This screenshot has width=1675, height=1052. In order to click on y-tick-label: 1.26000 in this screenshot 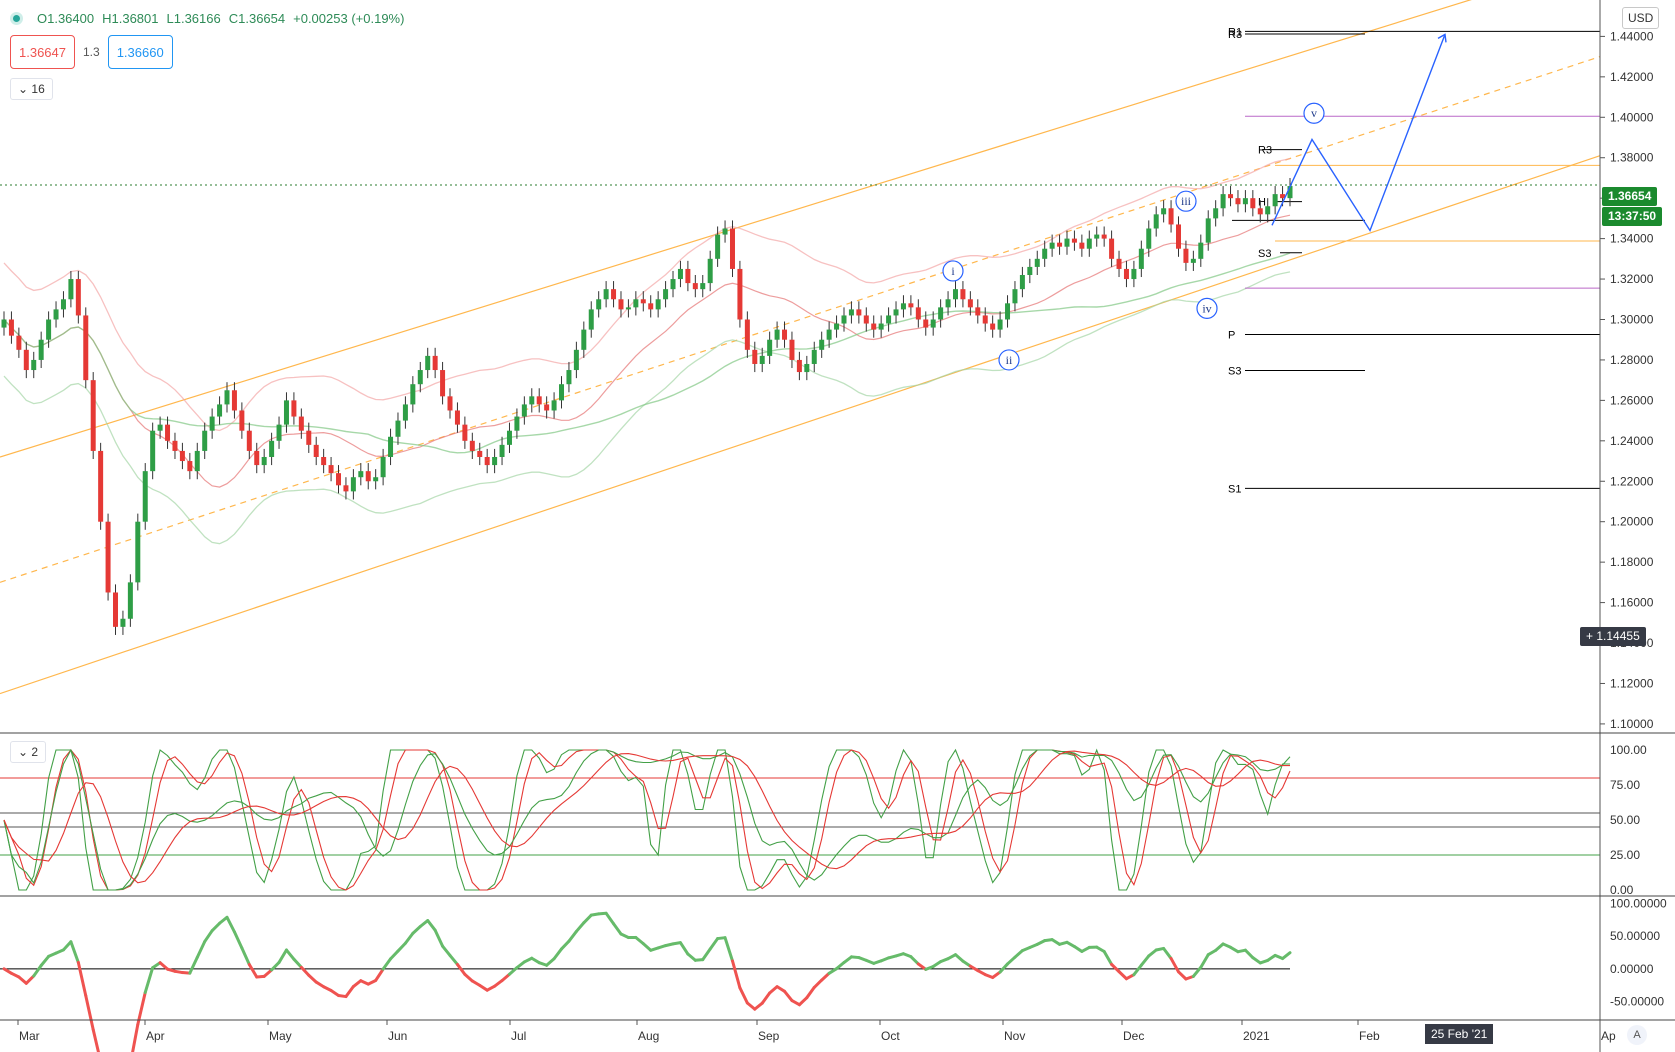, I will do `click(1632, 400)`.